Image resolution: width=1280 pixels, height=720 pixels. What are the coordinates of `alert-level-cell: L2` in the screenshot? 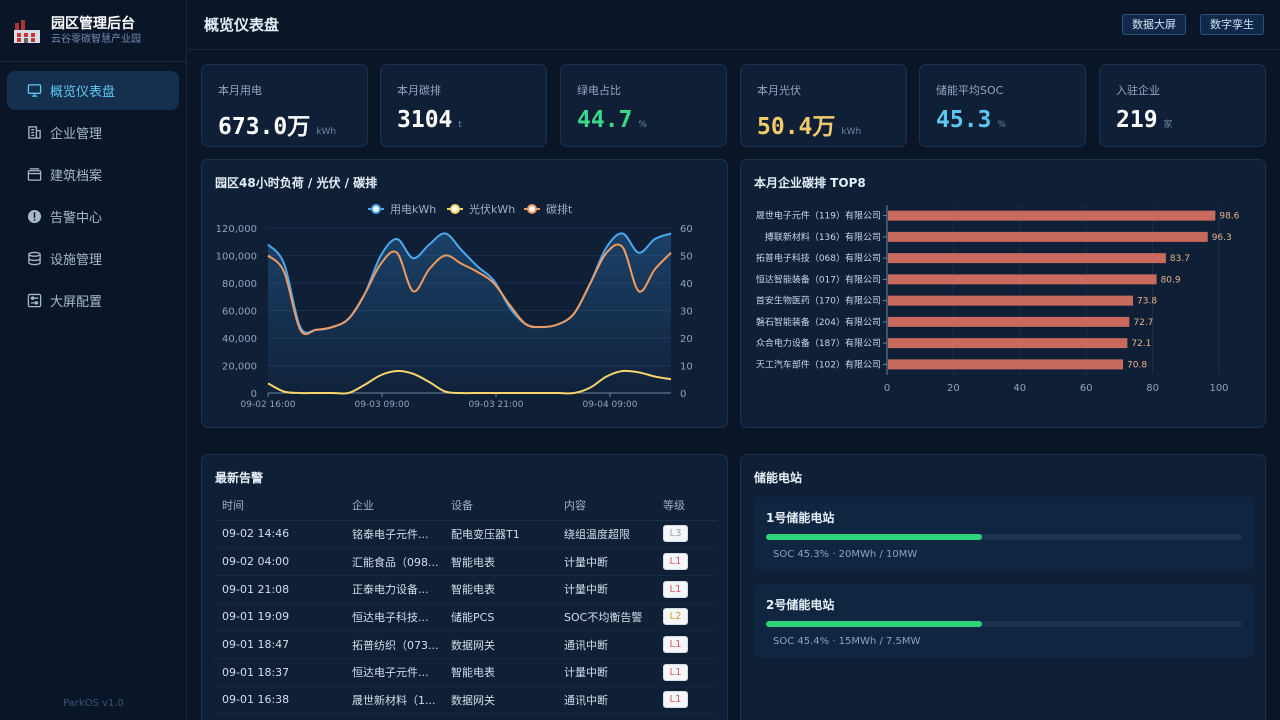 It's located at (686, 617).